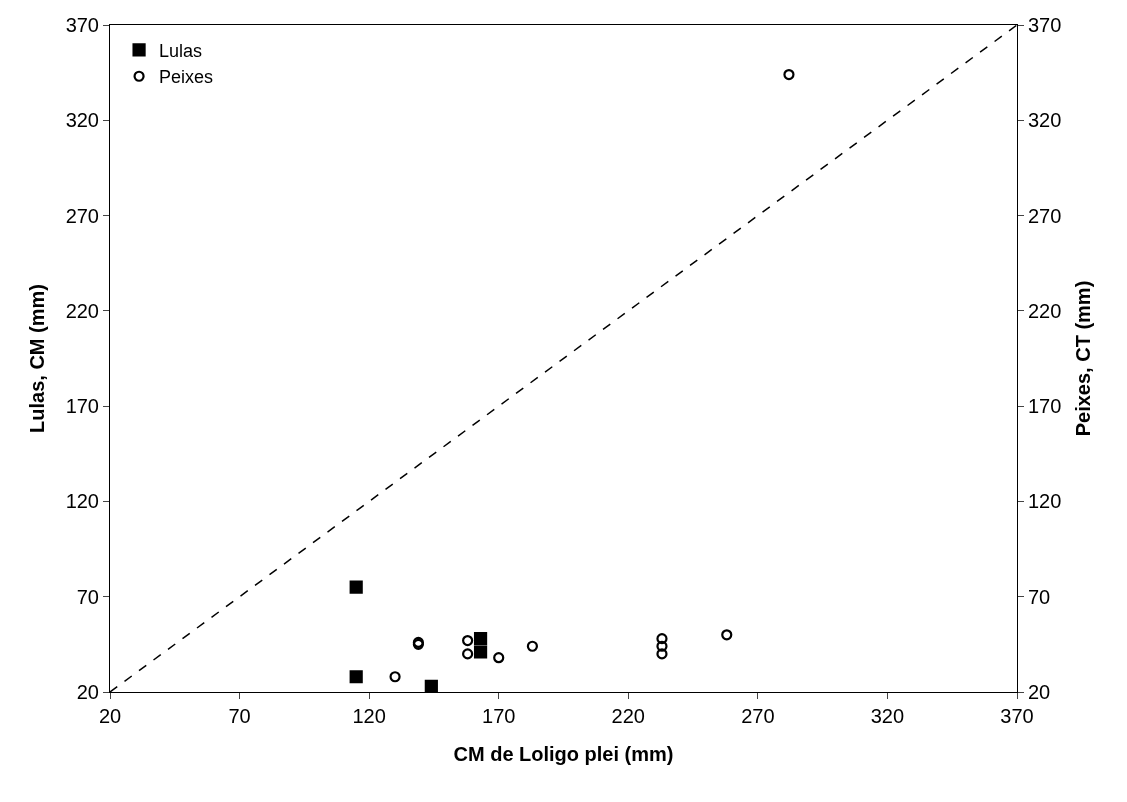 The image size is (1127, 802). I want to click on y2-tick-label: 320, so click(1045, 120).